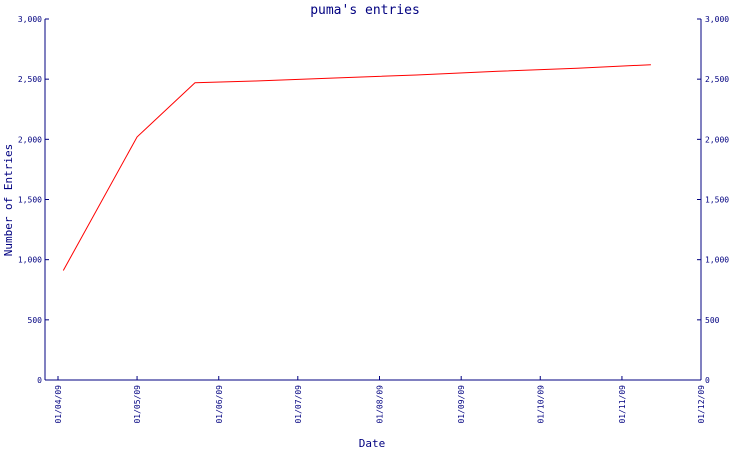  I want to click on x-tick-label: 01/08/09, so click(380, 404).